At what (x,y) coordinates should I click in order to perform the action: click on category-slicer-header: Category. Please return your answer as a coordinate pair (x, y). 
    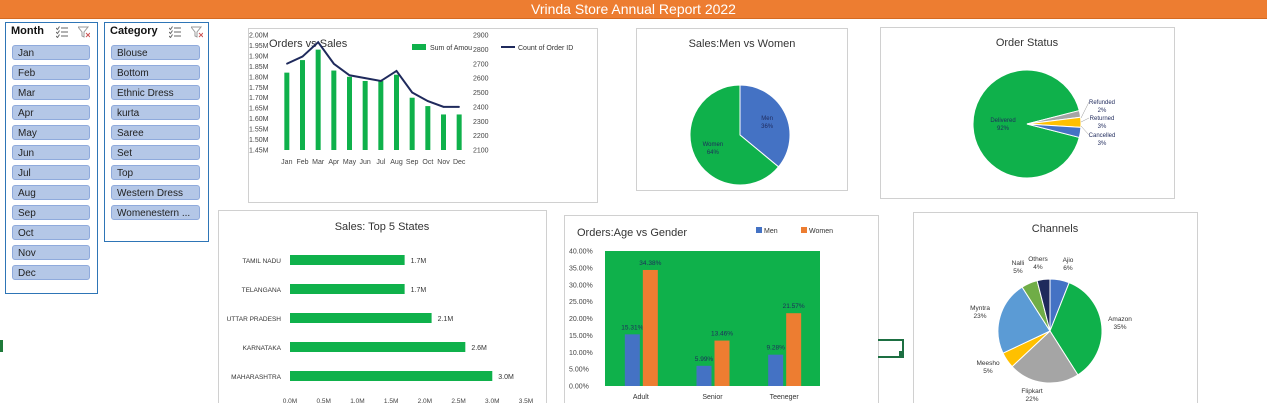
    Looking at the image, I should click on (156, 32).